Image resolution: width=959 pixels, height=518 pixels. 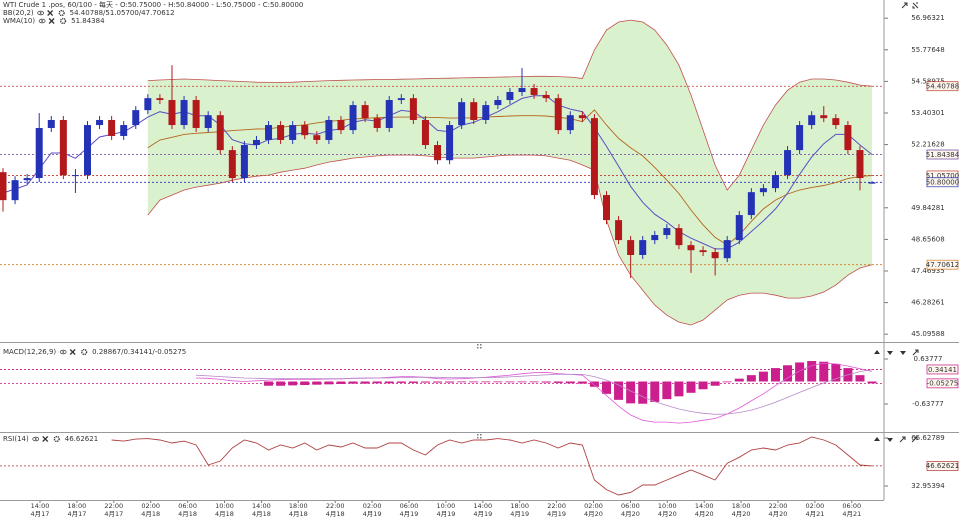 What do you see at coordinates (927, 113) in the screenshot?
I see `y-tick-label: 53.40301` at bounding box center [927, 113].